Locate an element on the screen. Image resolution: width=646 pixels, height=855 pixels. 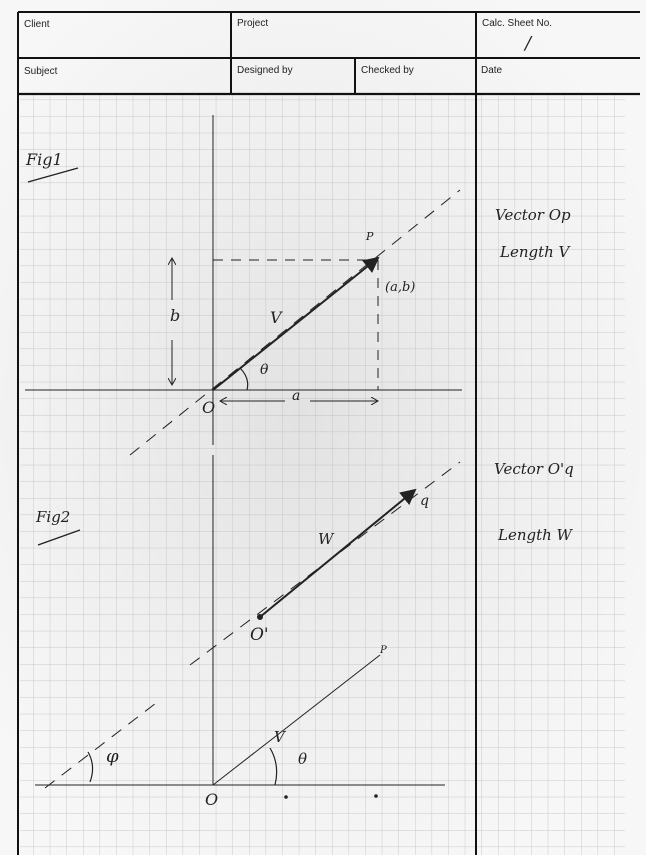
fig2-v-label: V is located at coordinates (279, 737).